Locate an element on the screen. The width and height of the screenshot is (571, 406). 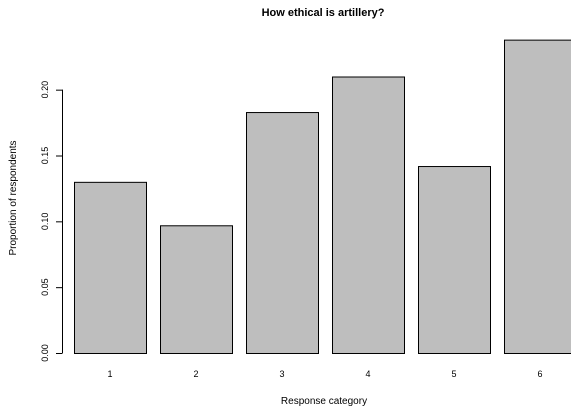
chart-title: How ethical is artillery? is located at coordinates (323, 13).